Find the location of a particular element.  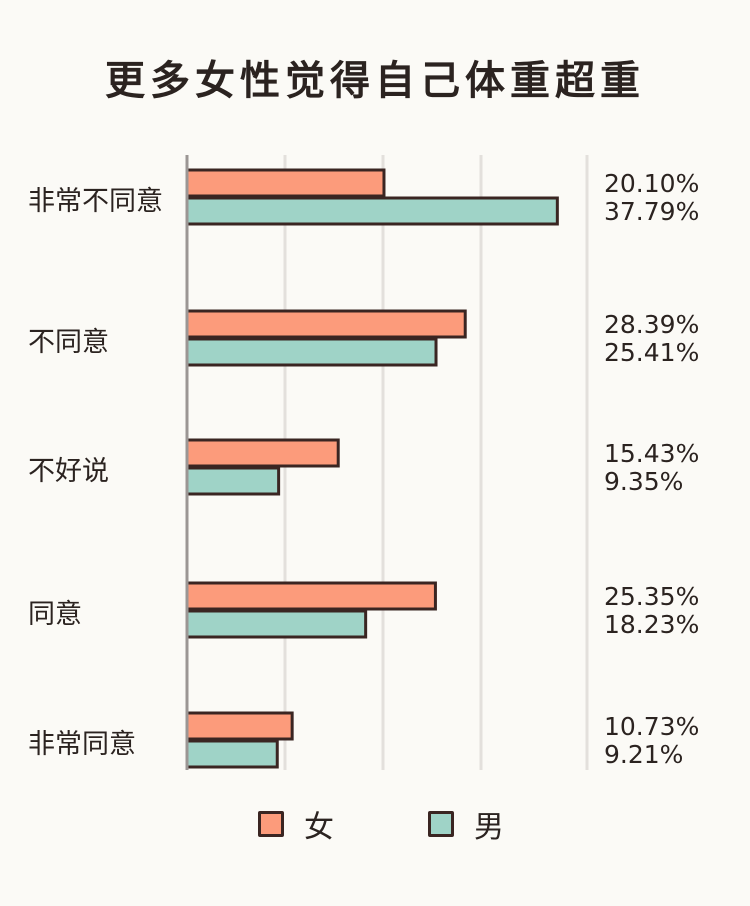

data-label: 25.41% is located at coordinates (651, 352).